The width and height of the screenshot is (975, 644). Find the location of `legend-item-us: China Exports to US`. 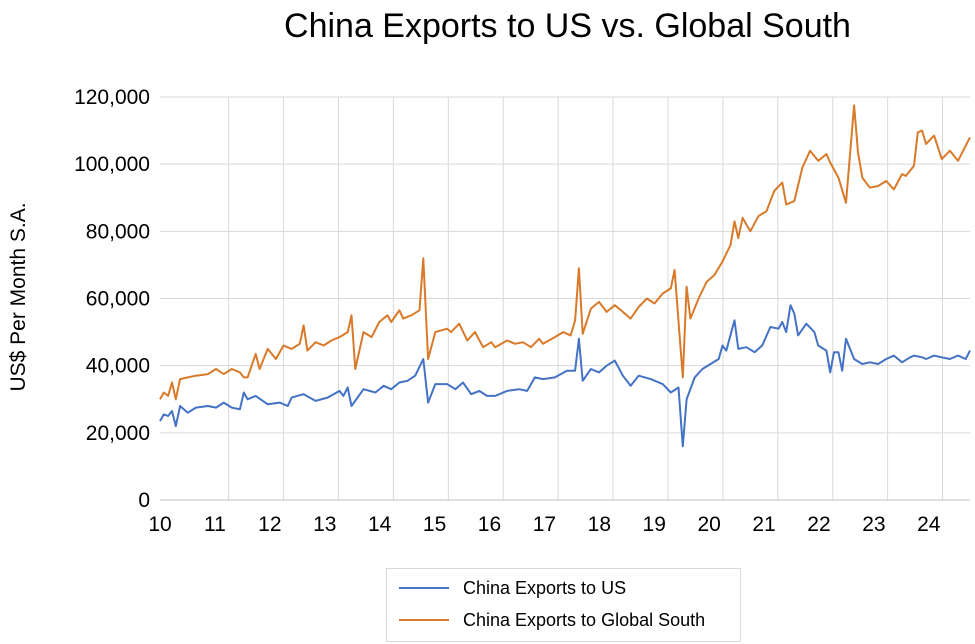

legend-item-us: China Exports to US is located at coordinates (512, 588).